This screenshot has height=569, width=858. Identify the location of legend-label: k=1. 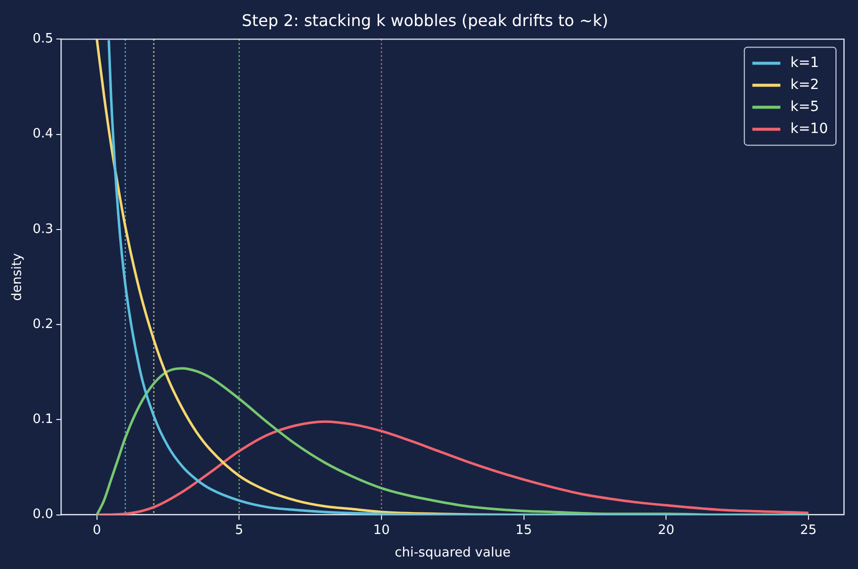
(805, 62).